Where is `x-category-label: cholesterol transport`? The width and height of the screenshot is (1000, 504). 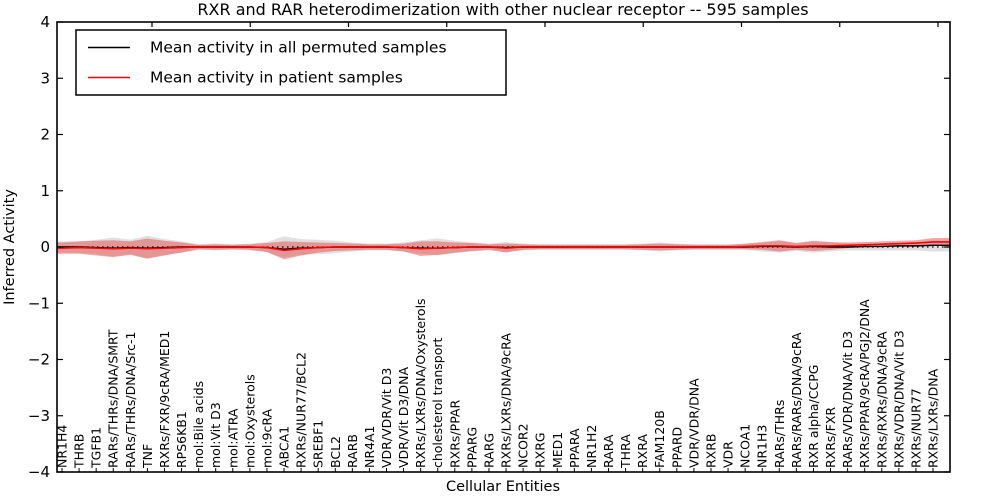
x-category-label: cholesterol transport is located at coordinates (437, 402).